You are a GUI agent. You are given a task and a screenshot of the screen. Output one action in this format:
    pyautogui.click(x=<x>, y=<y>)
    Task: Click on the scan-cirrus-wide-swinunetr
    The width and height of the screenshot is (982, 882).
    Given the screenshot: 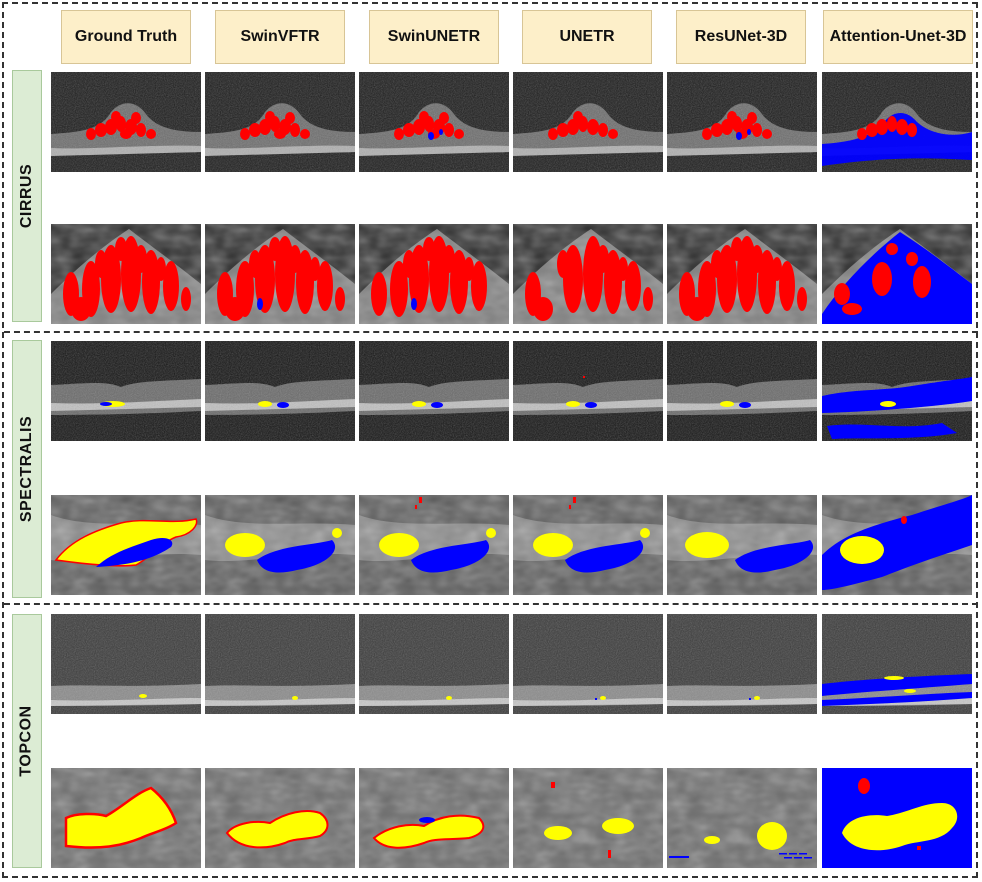 What is the action you would take?
    pyautogui.click(x=434, y=122)
    